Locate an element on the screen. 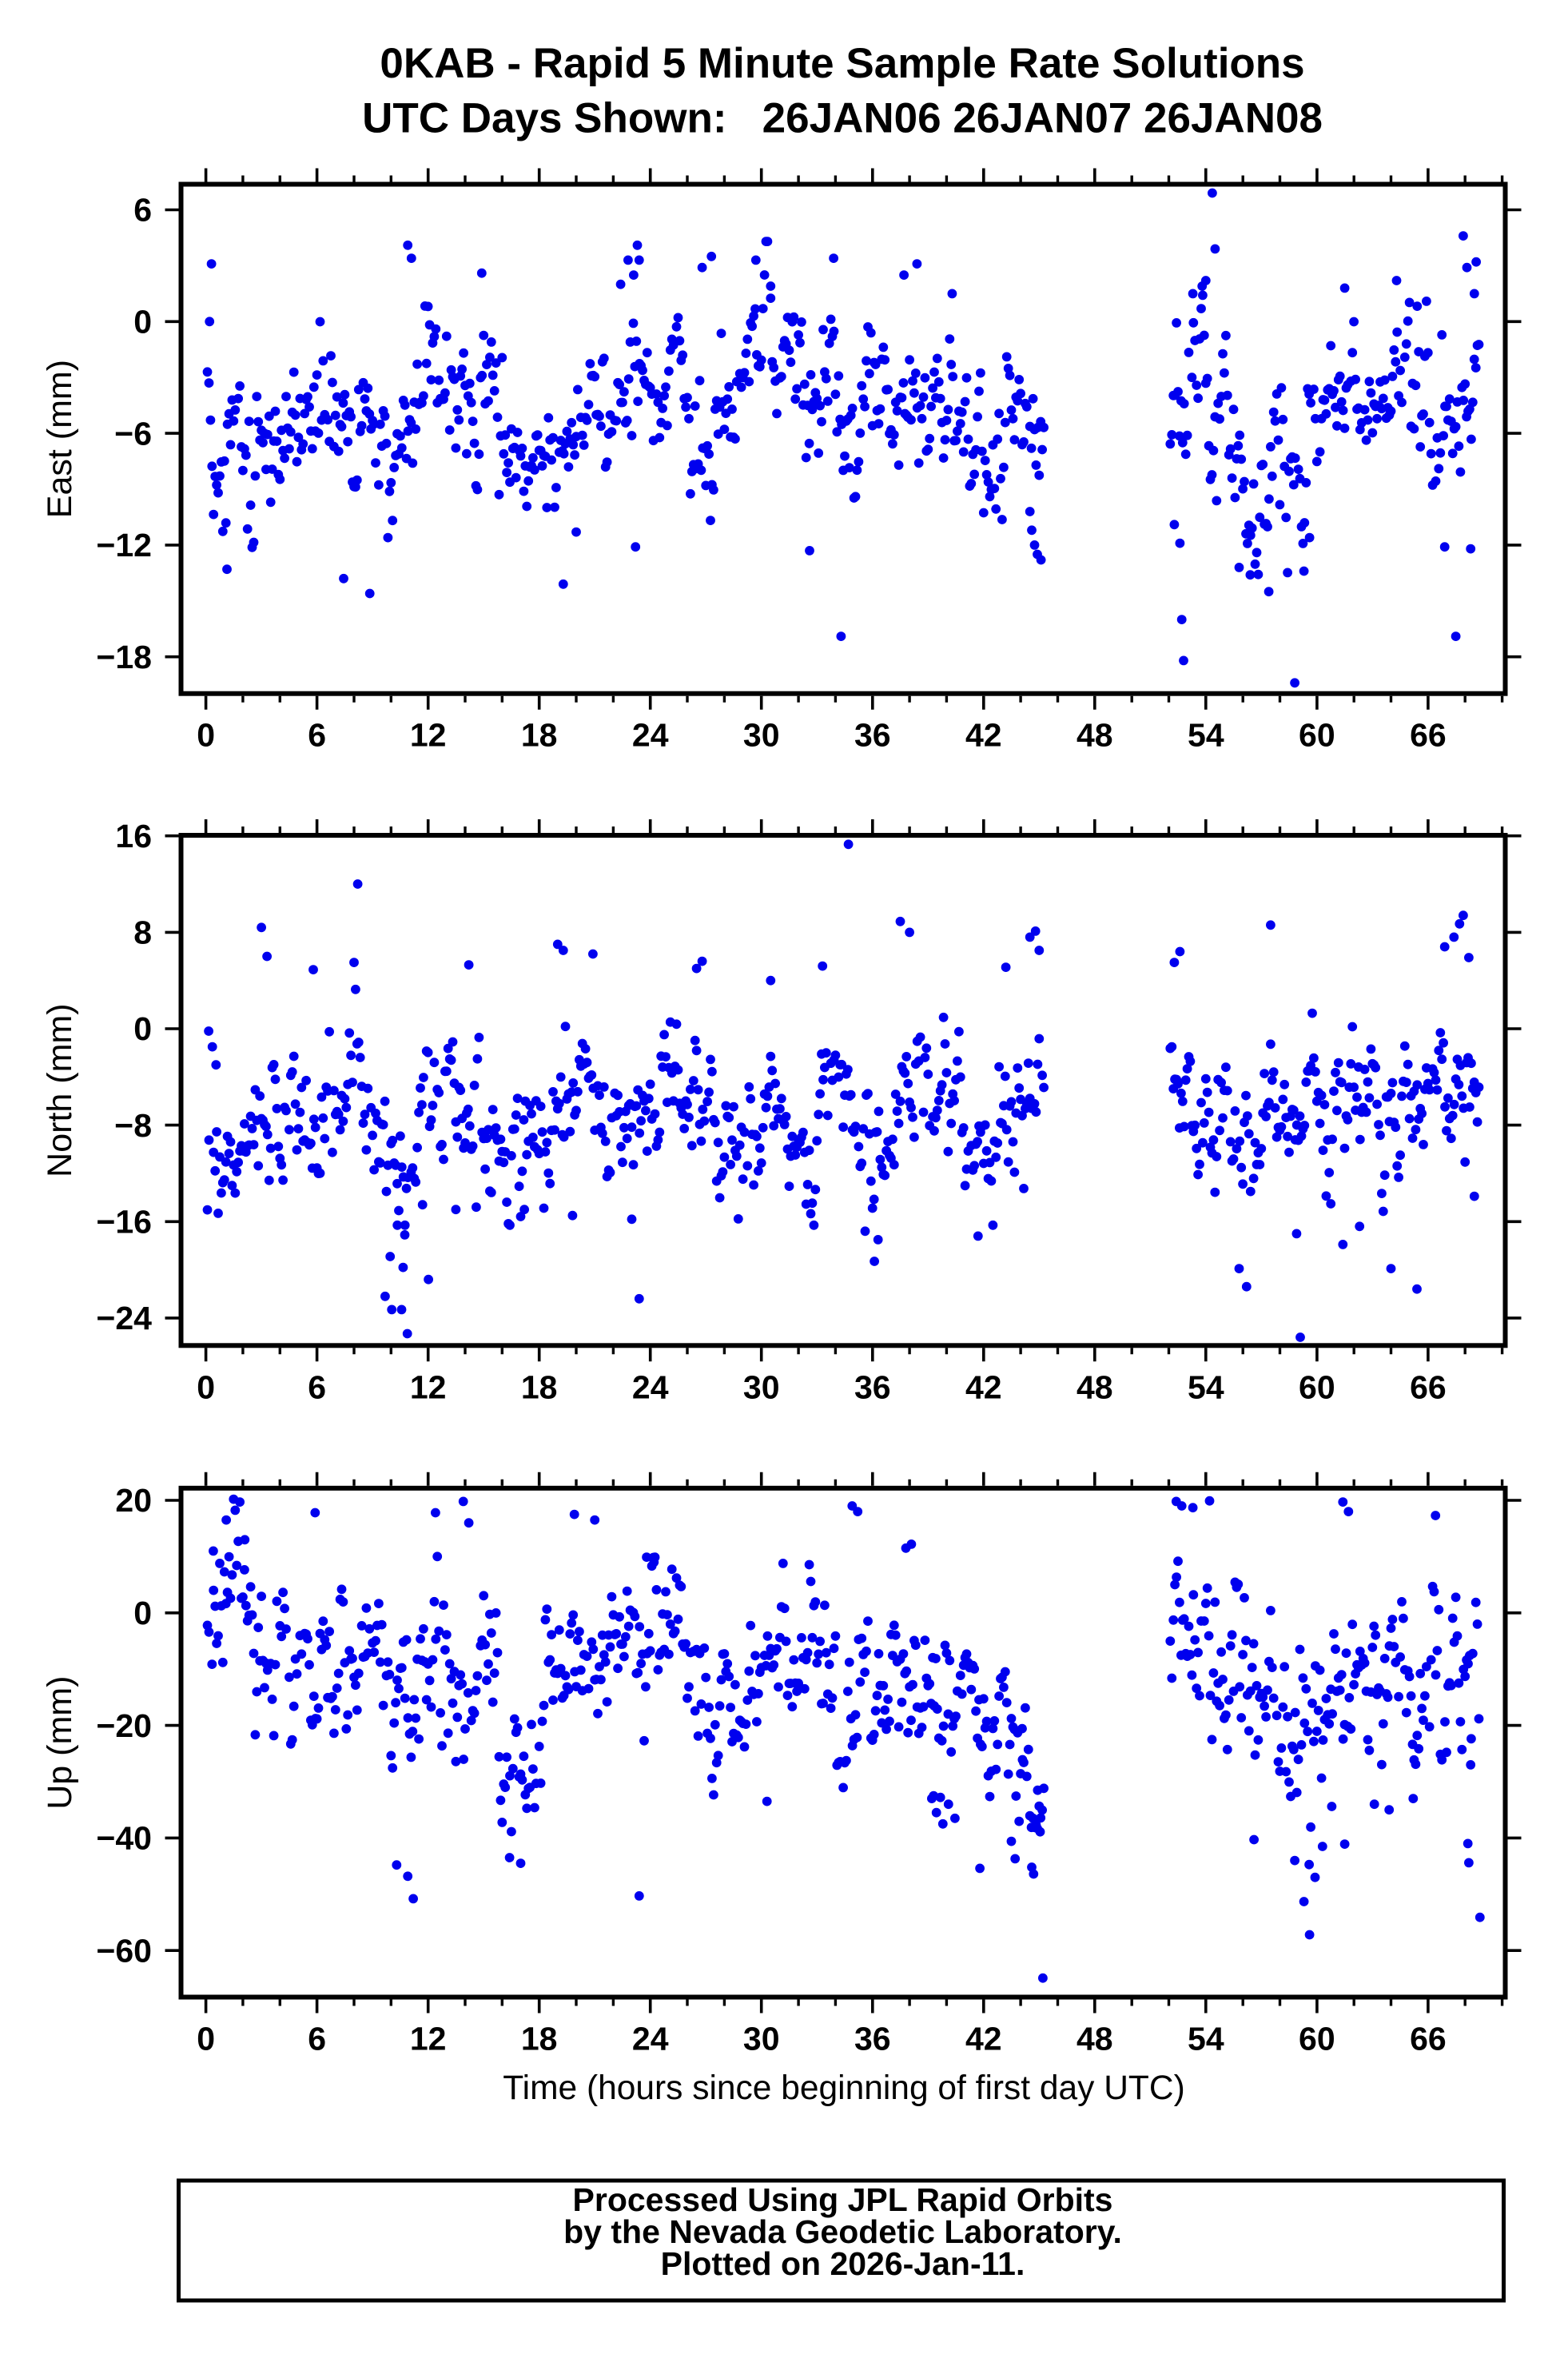  svg-text: East (mm) is located at coordinates (60, 439).